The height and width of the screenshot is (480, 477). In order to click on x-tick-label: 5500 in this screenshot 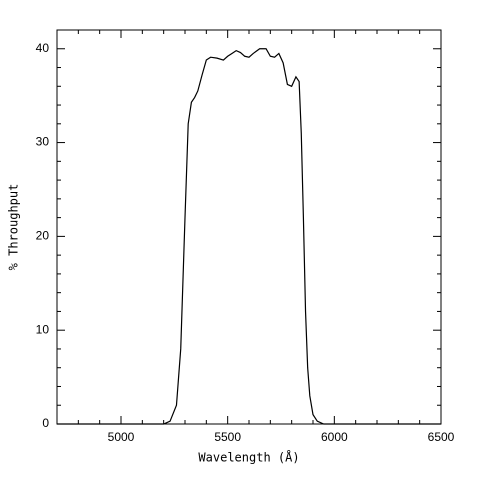, I will do `click(227, 437)`.